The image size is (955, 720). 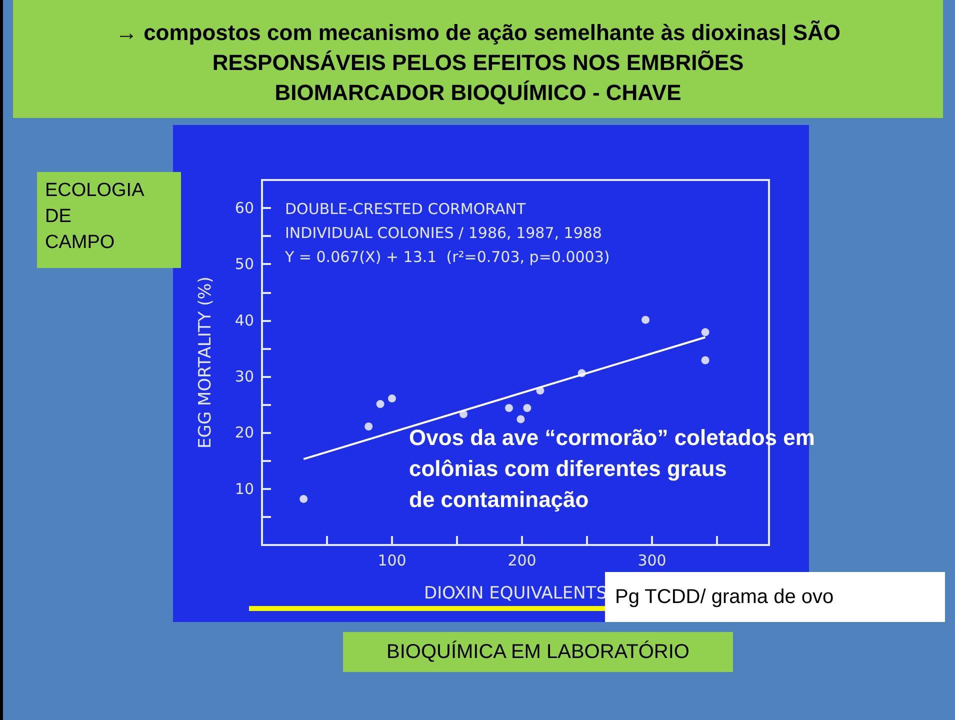 What do you see at coordinates (652, 561) in the screenshot?
I see `x-tick-label: 300` at bounding box center [652, 561].